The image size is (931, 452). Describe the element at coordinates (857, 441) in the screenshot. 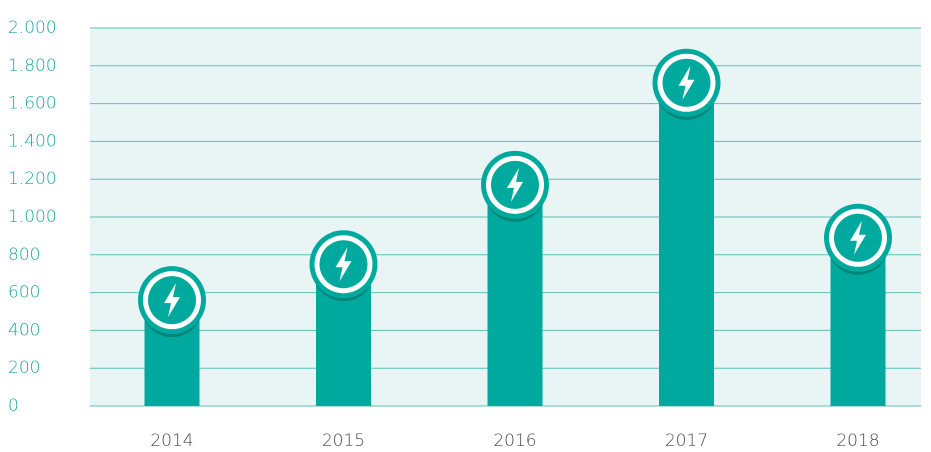

I see `x-tick-label: 2018` at that location.